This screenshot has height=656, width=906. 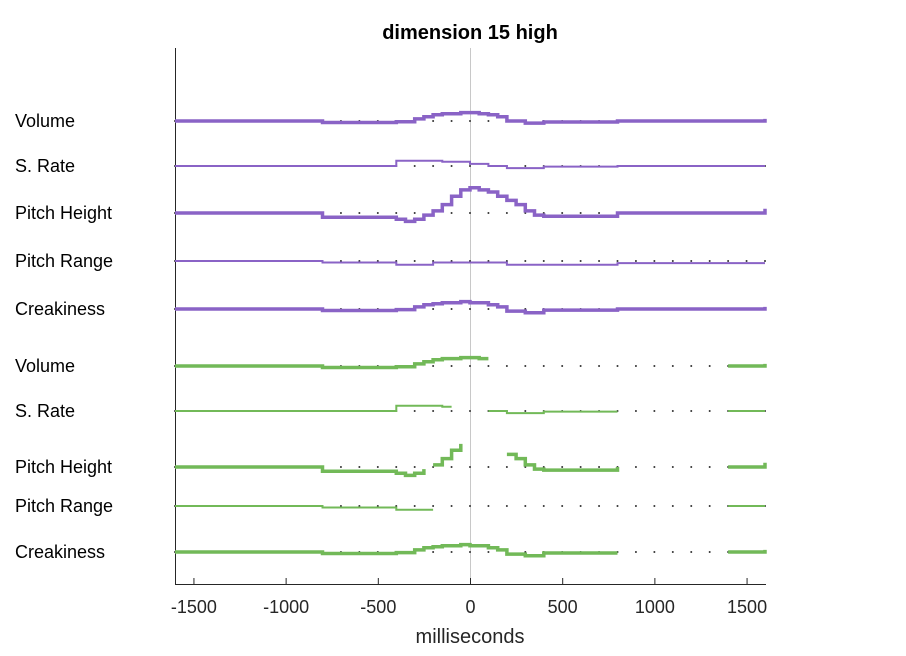 I want to click on series-line-creakiness-g2, so click(x=396, y=550).